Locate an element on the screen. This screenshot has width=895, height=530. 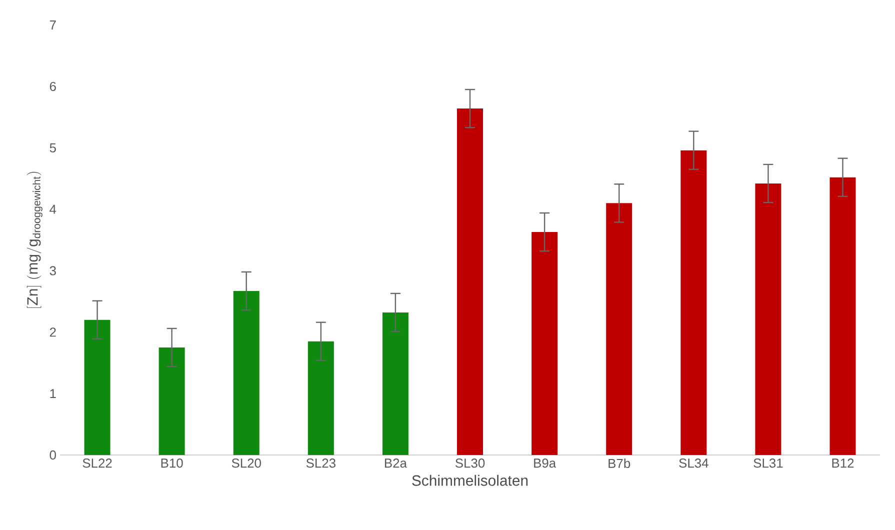
x-tick-label: SL34 is located at coordinates (693, 463).